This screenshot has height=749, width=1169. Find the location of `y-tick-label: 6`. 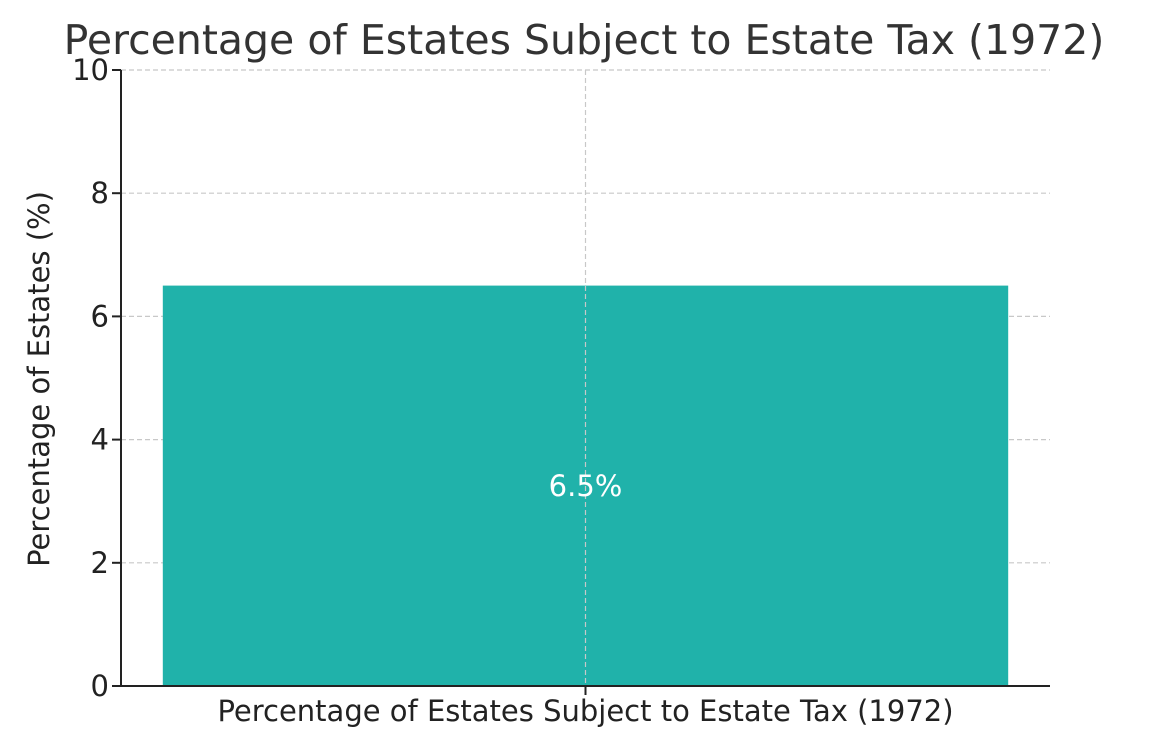

y-tick-label: 6 is located at coordinates (100, 316).